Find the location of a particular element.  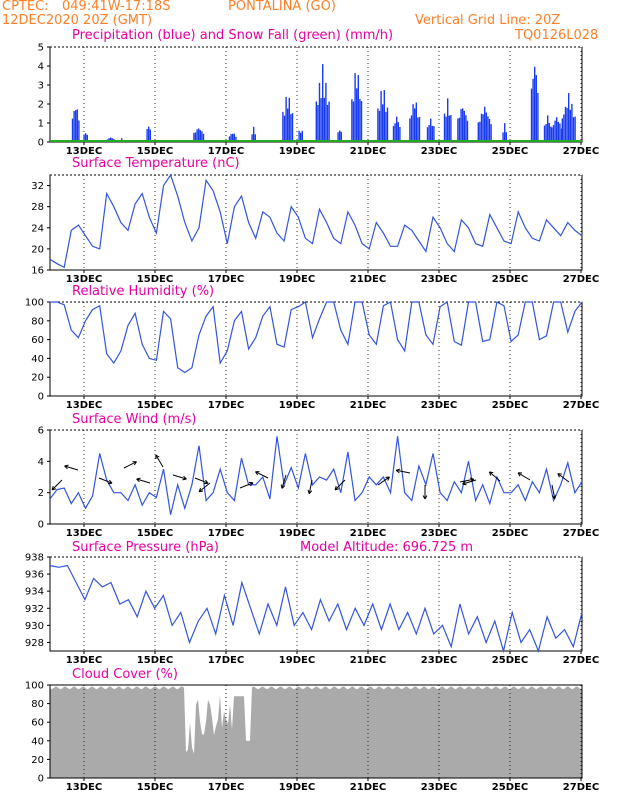

y-tick-label: 938 is located at coordinates (34, 558).